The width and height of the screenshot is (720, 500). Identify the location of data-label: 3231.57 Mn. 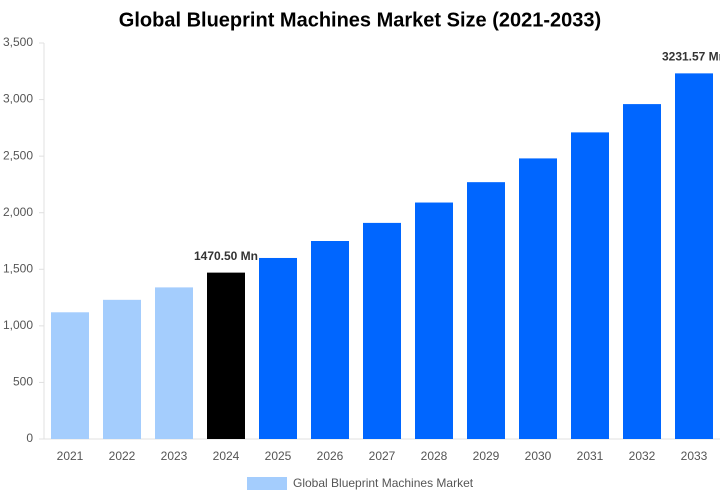
(691, 57).